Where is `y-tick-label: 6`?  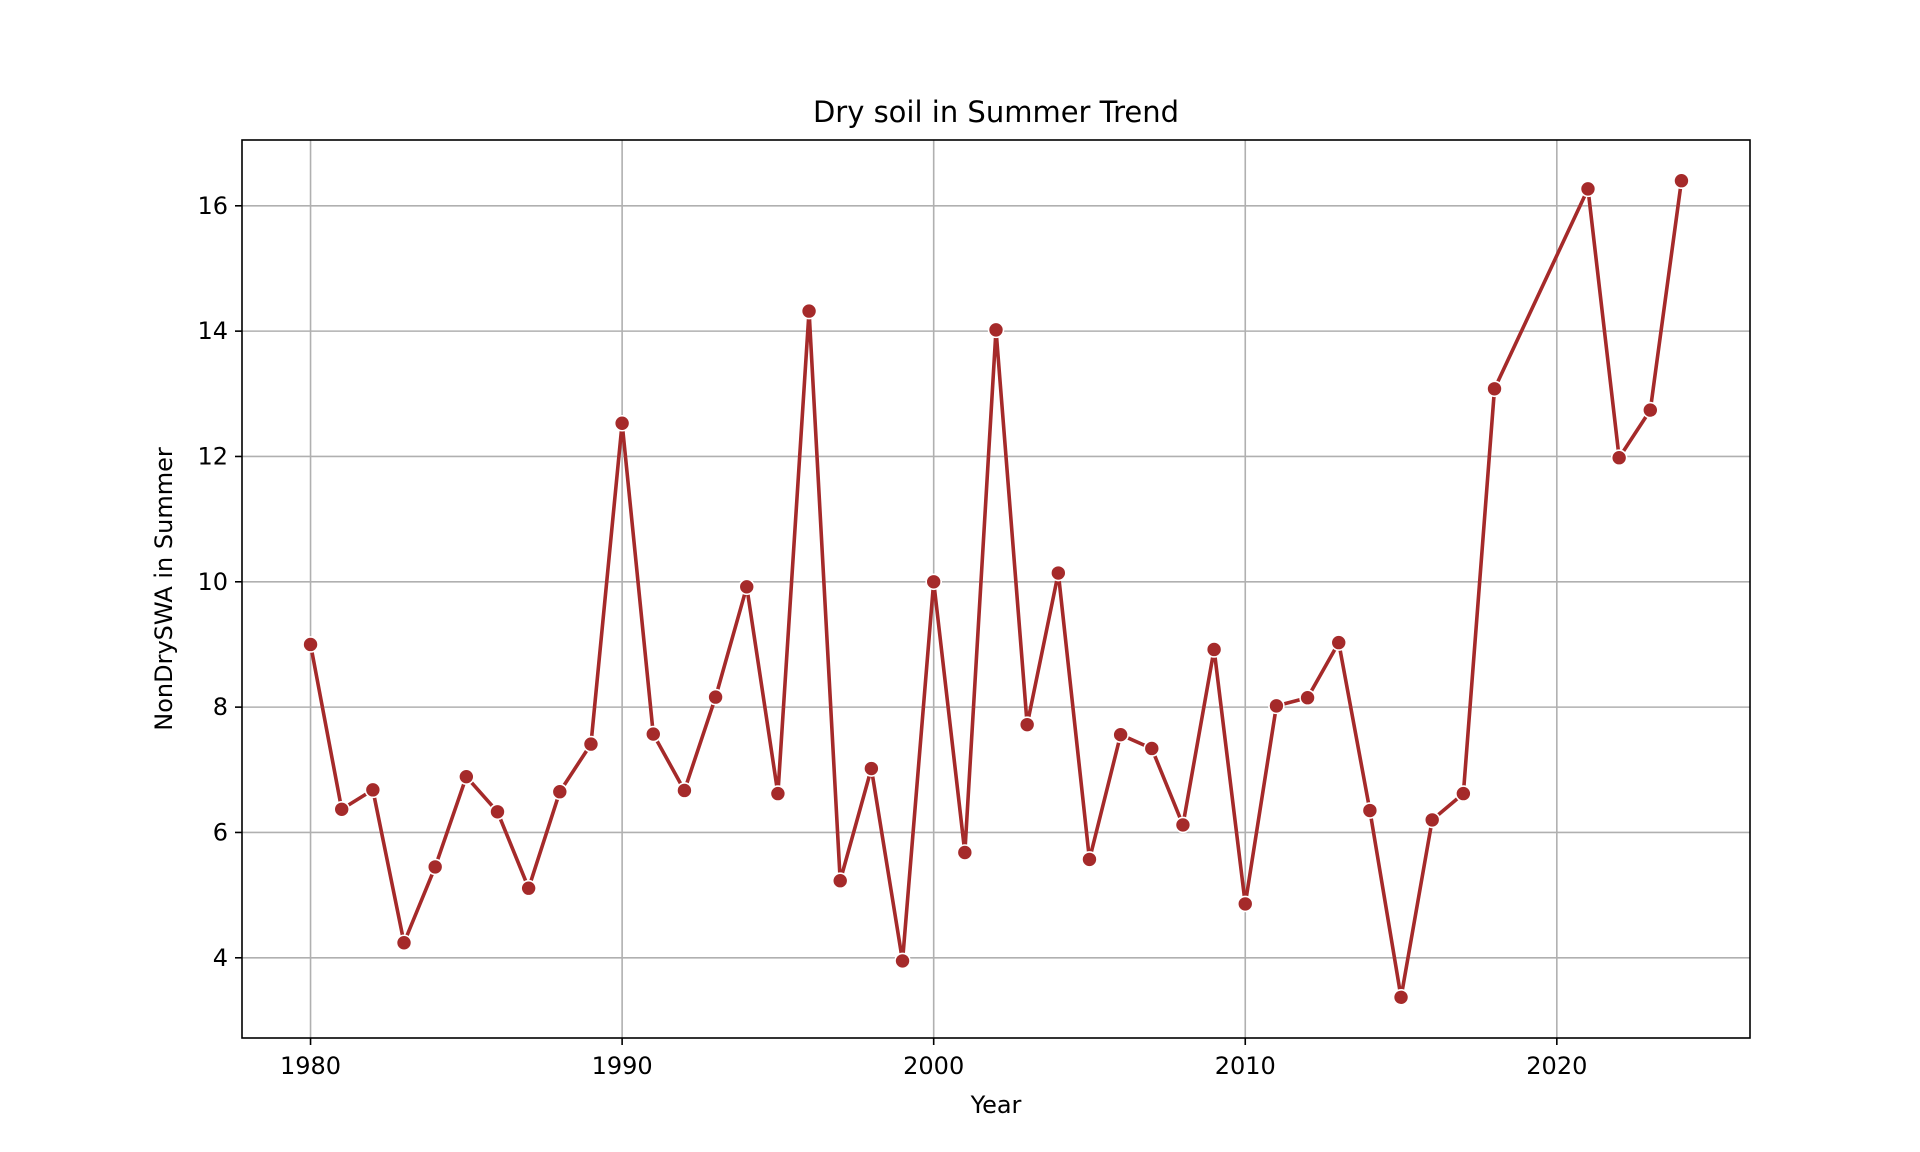 y-tick-label: 6 is located at coordinates (220, 832).